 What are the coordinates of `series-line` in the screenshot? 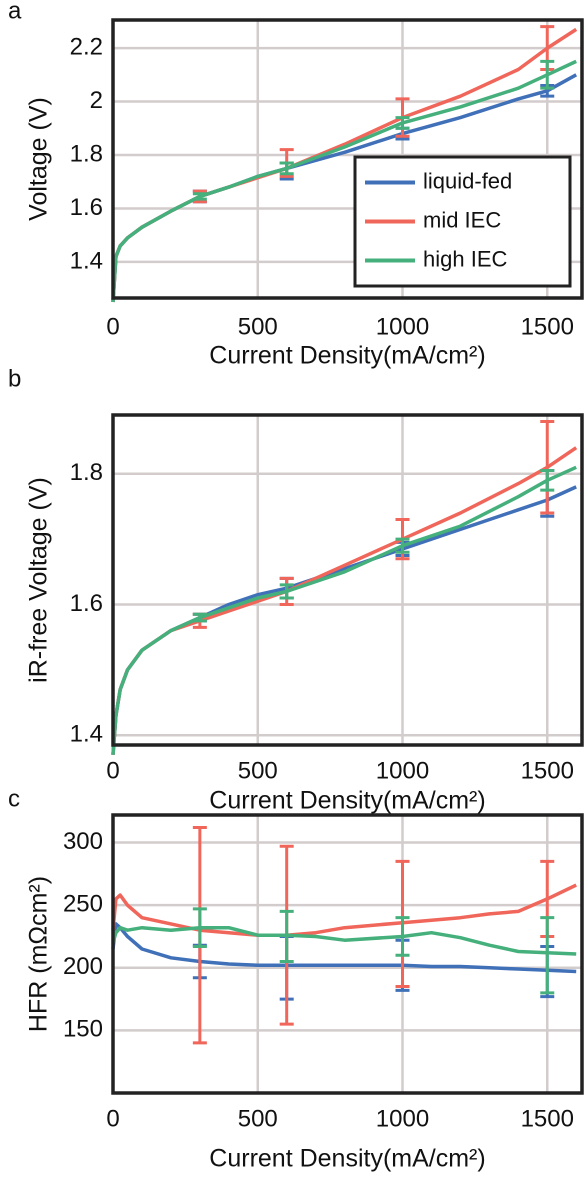 It's located at (344, 940).